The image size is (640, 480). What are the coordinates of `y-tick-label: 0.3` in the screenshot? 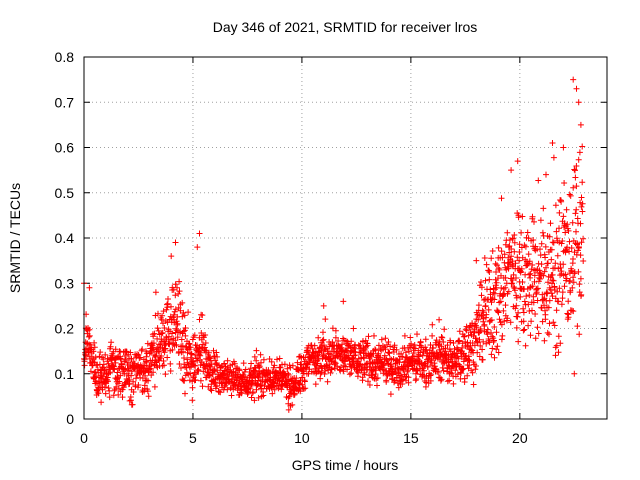 It's located at (65, 283).